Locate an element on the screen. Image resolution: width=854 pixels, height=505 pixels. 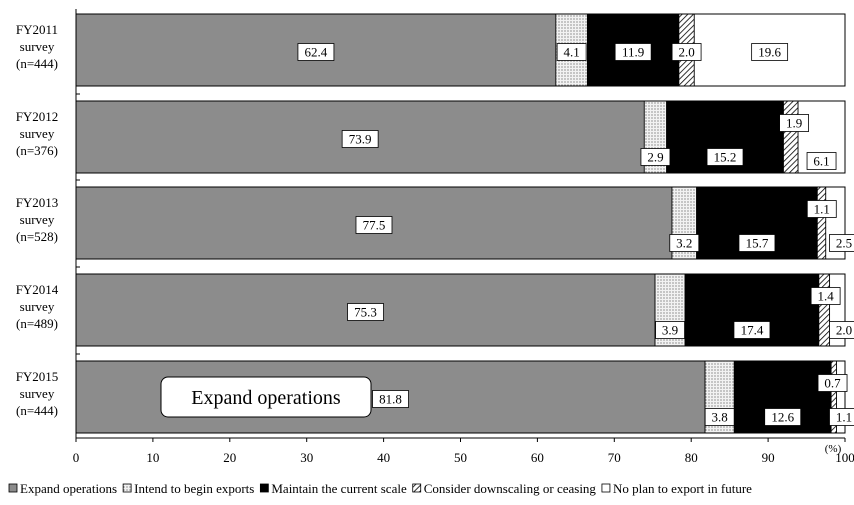
data-label-downscale: 0.7 is located at coordinates (832, 383).